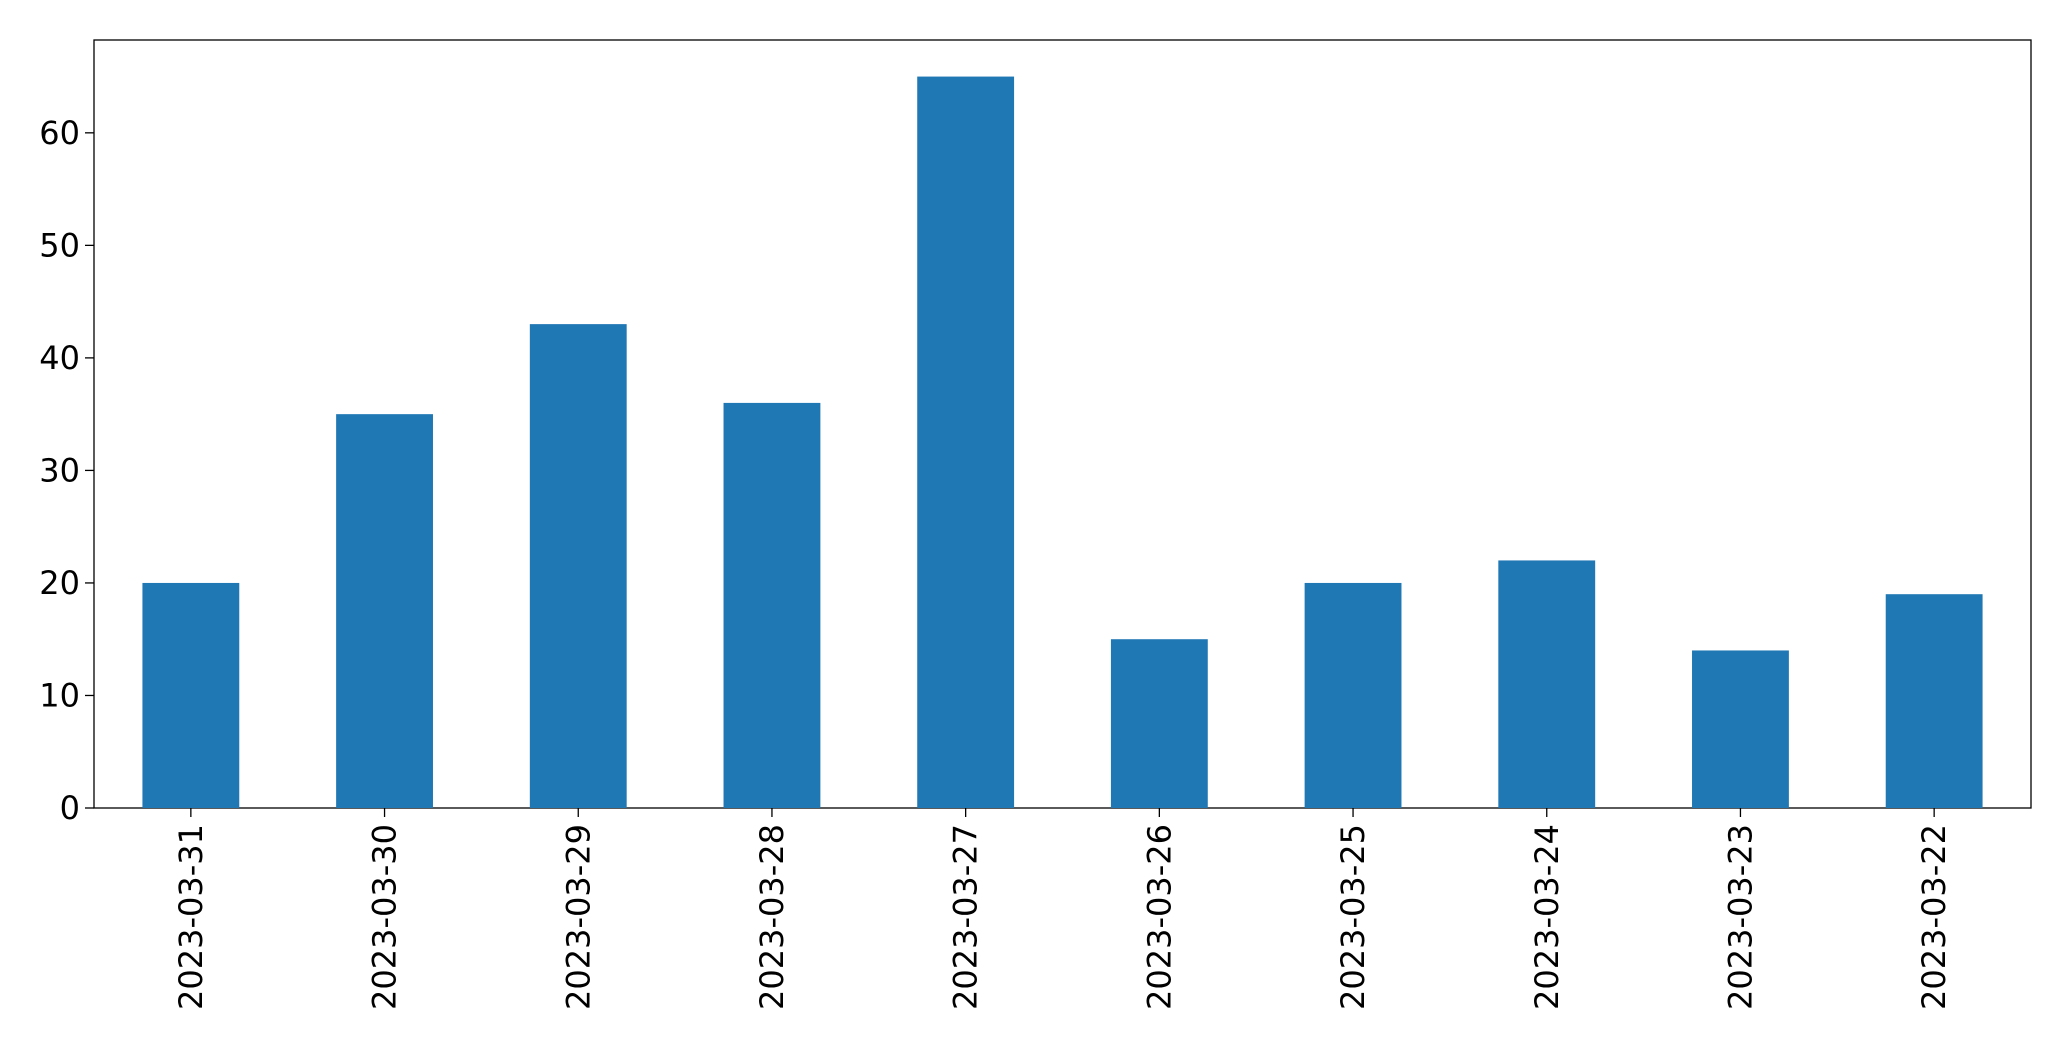  I want to click on x-tick-label: 2023-03-28, so click(772, 917).